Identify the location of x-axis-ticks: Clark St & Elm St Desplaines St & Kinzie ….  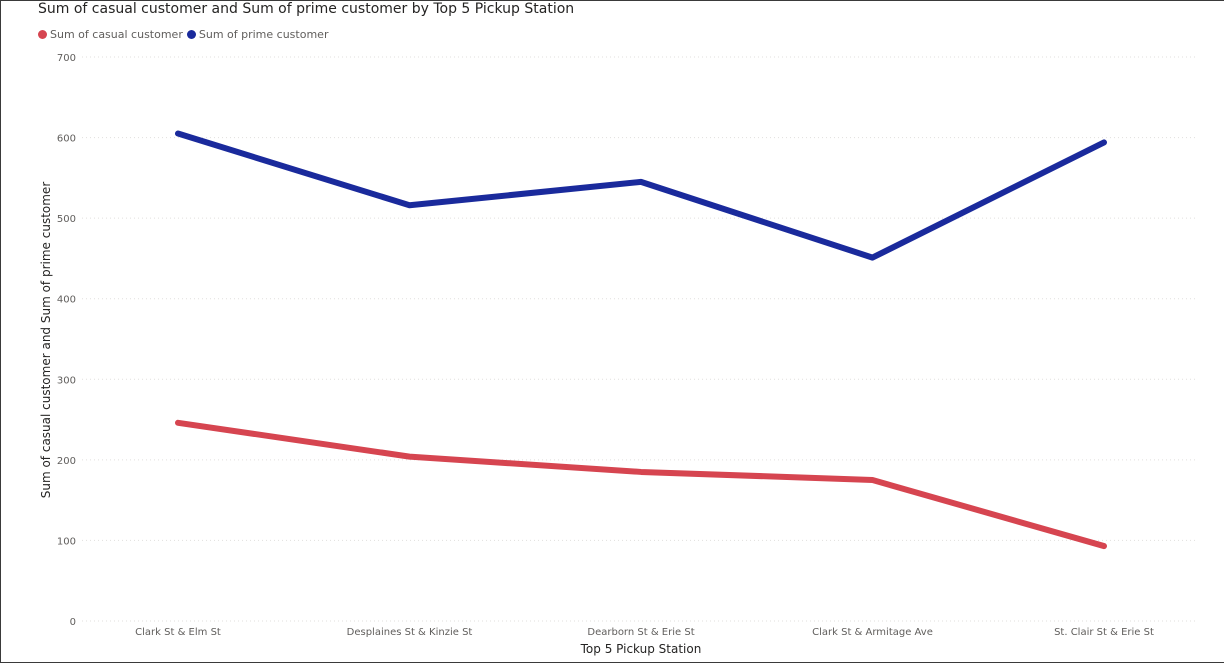
(644, 632).